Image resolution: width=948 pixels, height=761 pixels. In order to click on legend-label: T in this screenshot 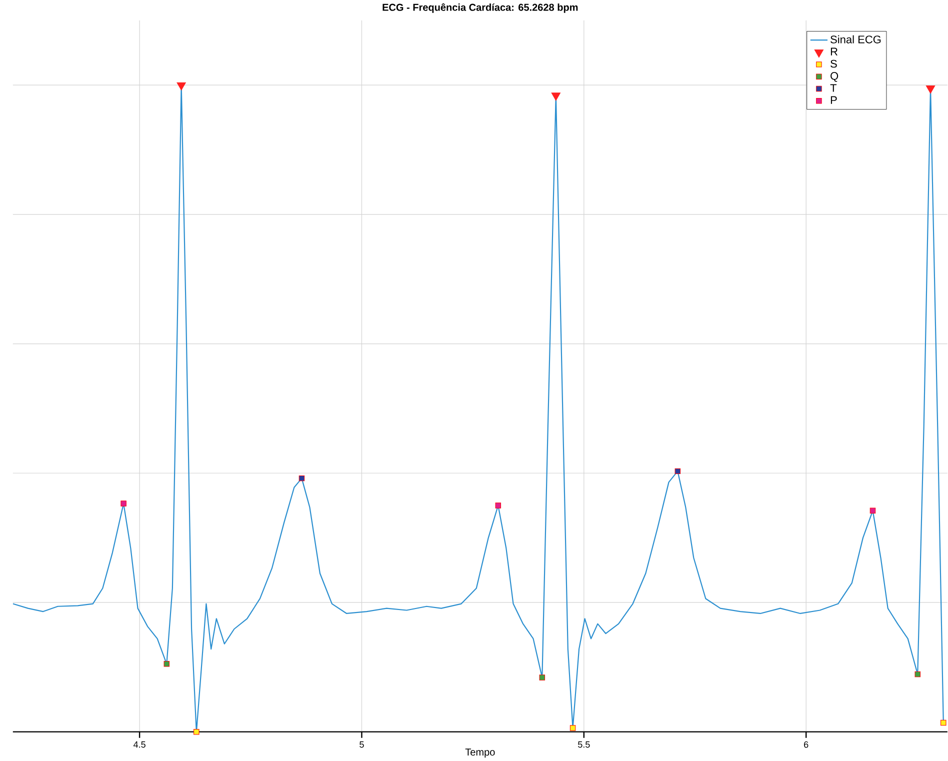, I will do `click(833, 88)`.